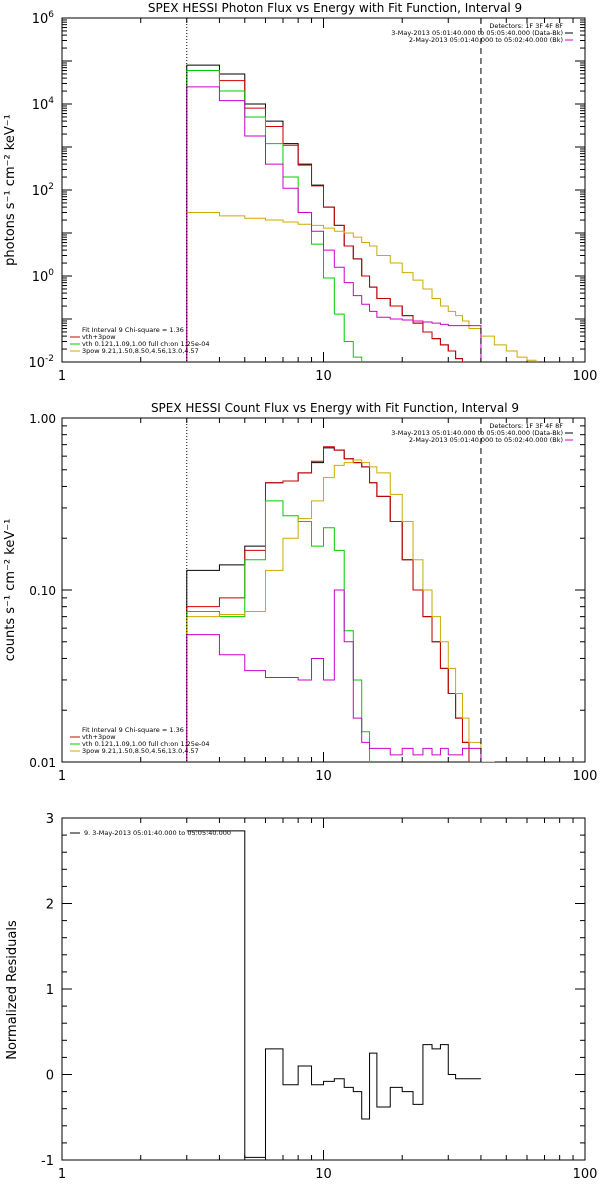 Image resolution: width=600 pixels, height=1200 pixels. Describe the element at coordinates (42, 591) in the screenshot. I see `y-tick-label: 0.10` at that location.